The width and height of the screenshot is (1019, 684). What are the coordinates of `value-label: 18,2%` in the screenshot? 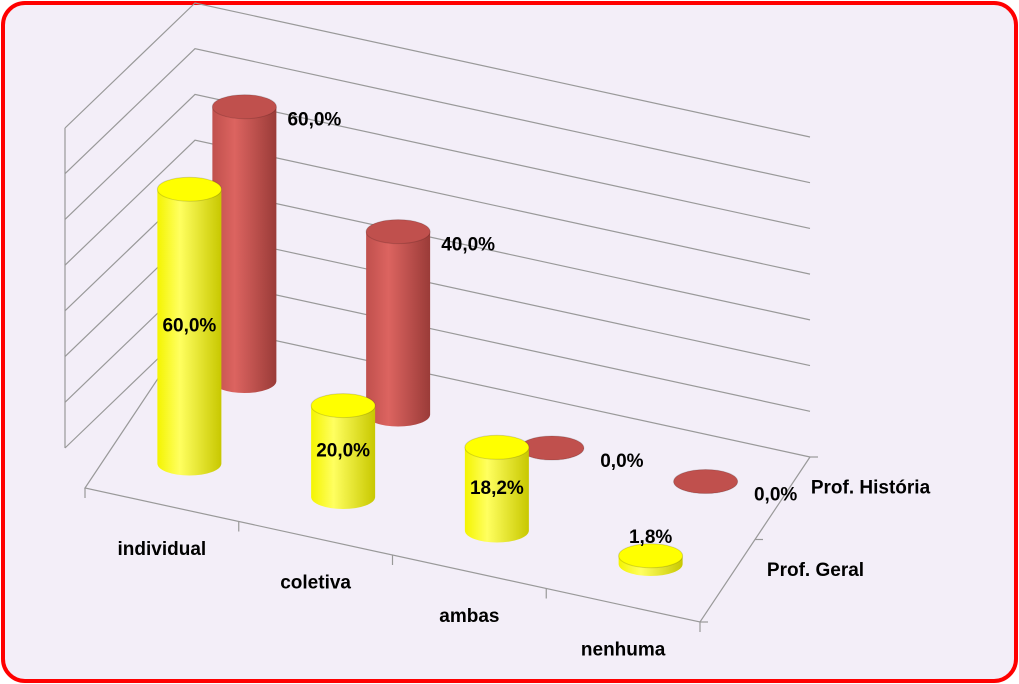 It's located at (497, 488).